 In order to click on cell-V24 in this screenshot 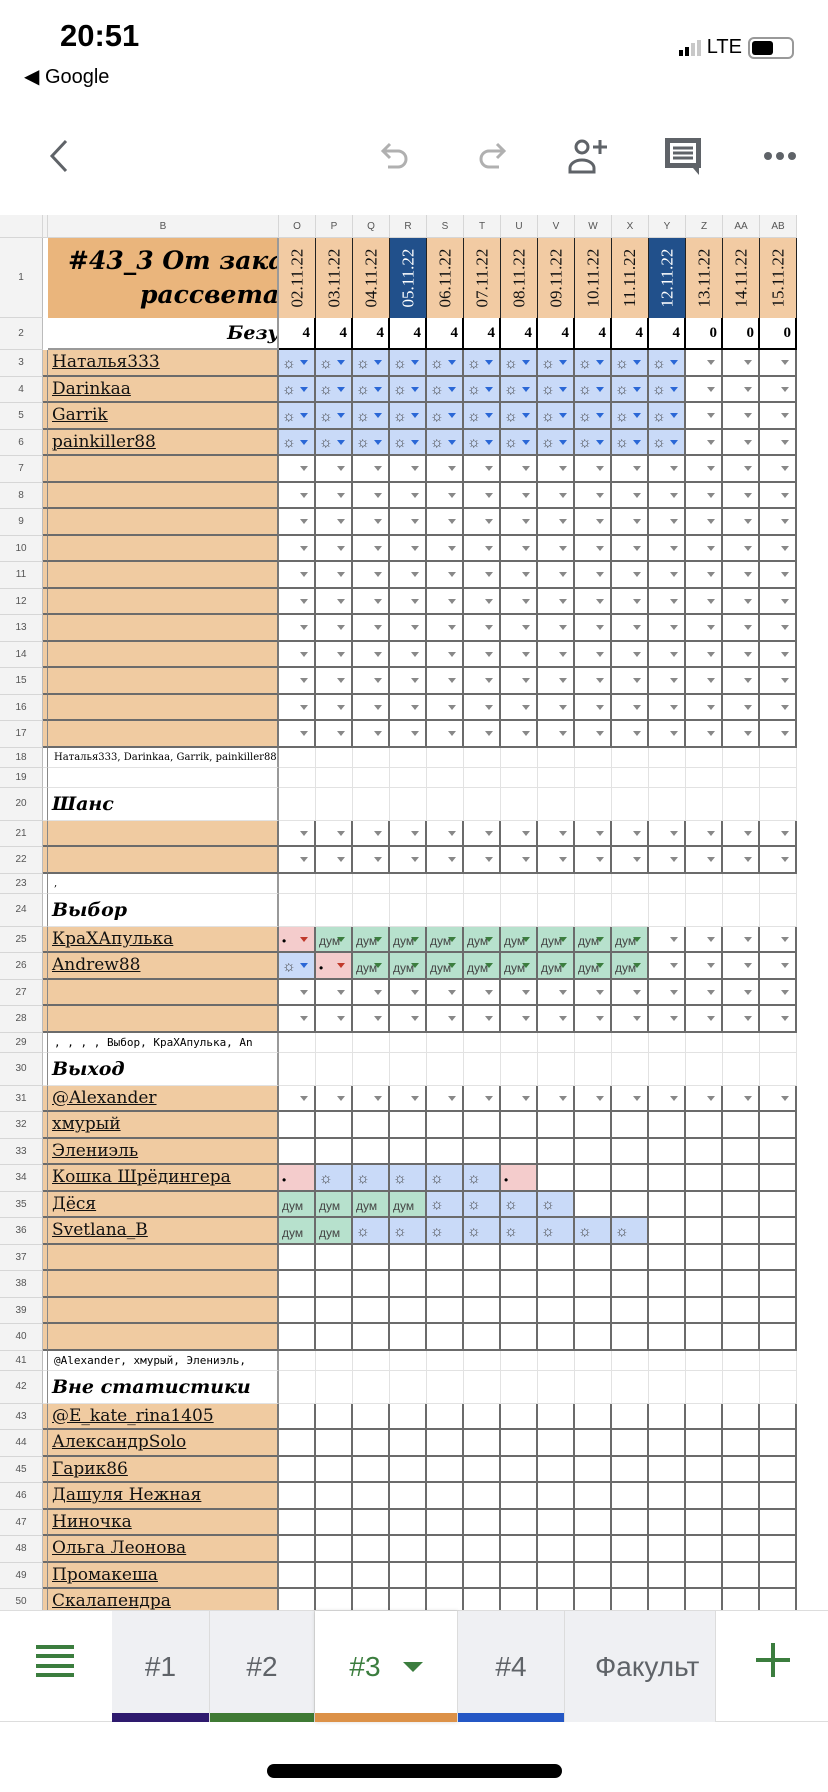, I will do `click(556, 910)`.